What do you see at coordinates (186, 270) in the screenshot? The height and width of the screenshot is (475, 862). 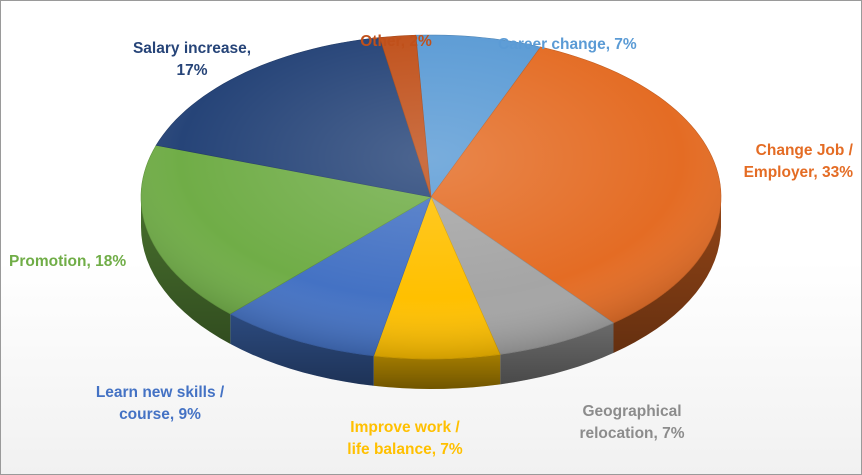 I see `slice-side-shade-promotion` at bounding box center [186, 270].